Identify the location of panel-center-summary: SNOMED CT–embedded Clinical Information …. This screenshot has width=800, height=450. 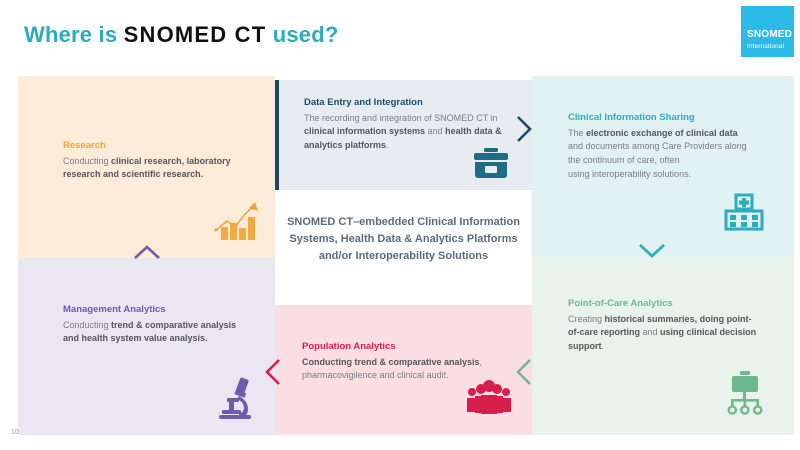
(403, 247).